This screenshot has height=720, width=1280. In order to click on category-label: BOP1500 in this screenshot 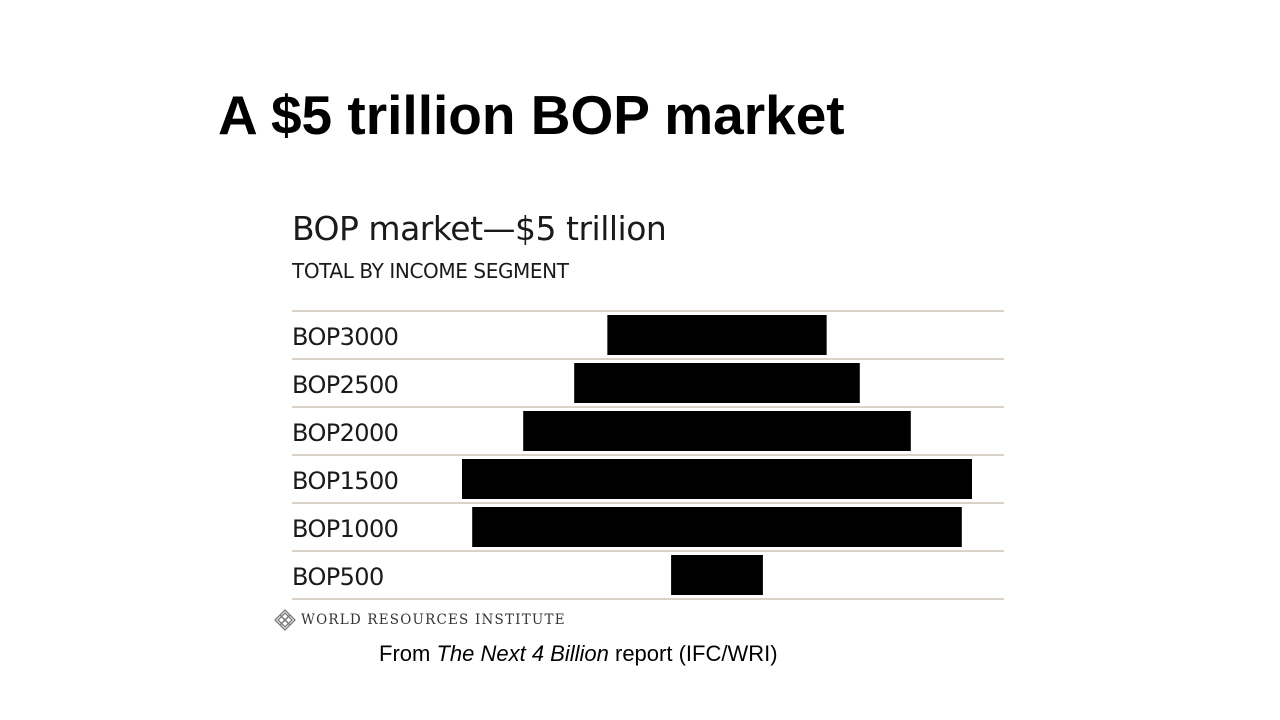, I will do `click(345, 481)`.